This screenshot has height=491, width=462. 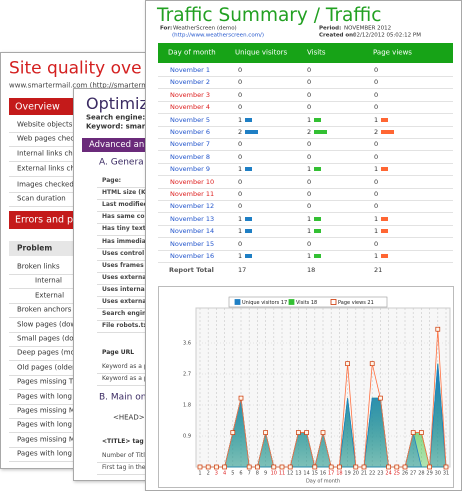 I want to click on column-title: Problem, so click(x=35, y=248).